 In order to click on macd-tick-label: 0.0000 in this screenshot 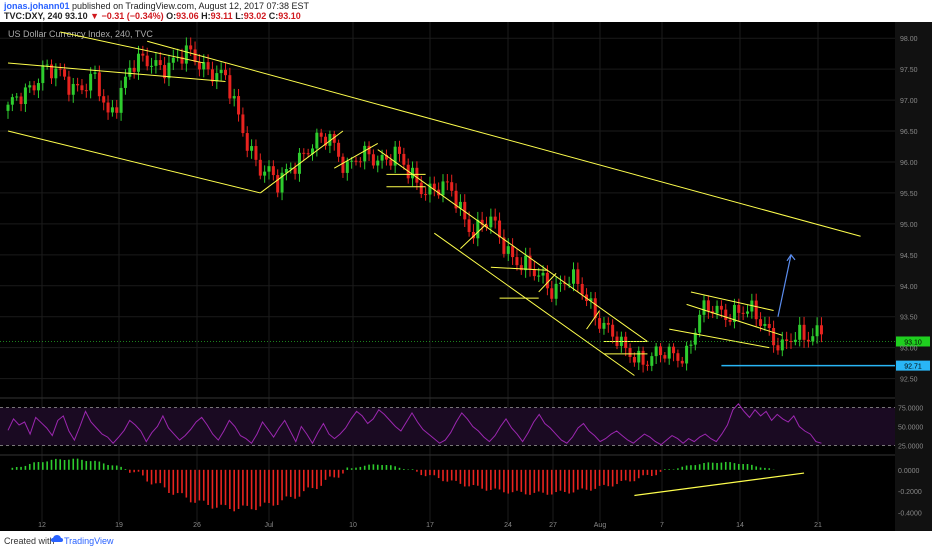, I will do `click(909, 471)`.